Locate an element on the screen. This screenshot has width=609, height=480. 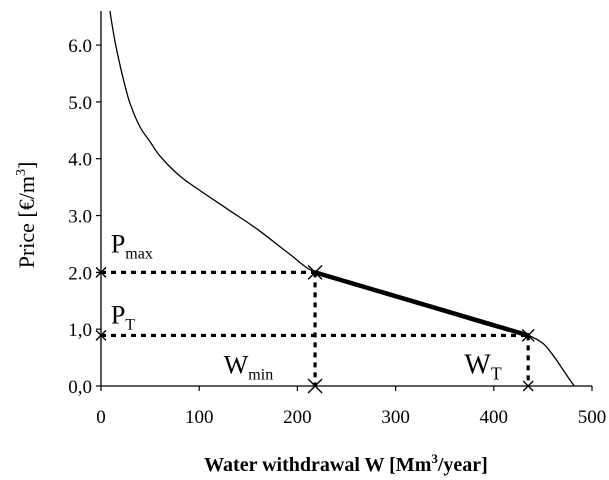
x-axis-title-post: /year] is located at coordinates (462, 465).